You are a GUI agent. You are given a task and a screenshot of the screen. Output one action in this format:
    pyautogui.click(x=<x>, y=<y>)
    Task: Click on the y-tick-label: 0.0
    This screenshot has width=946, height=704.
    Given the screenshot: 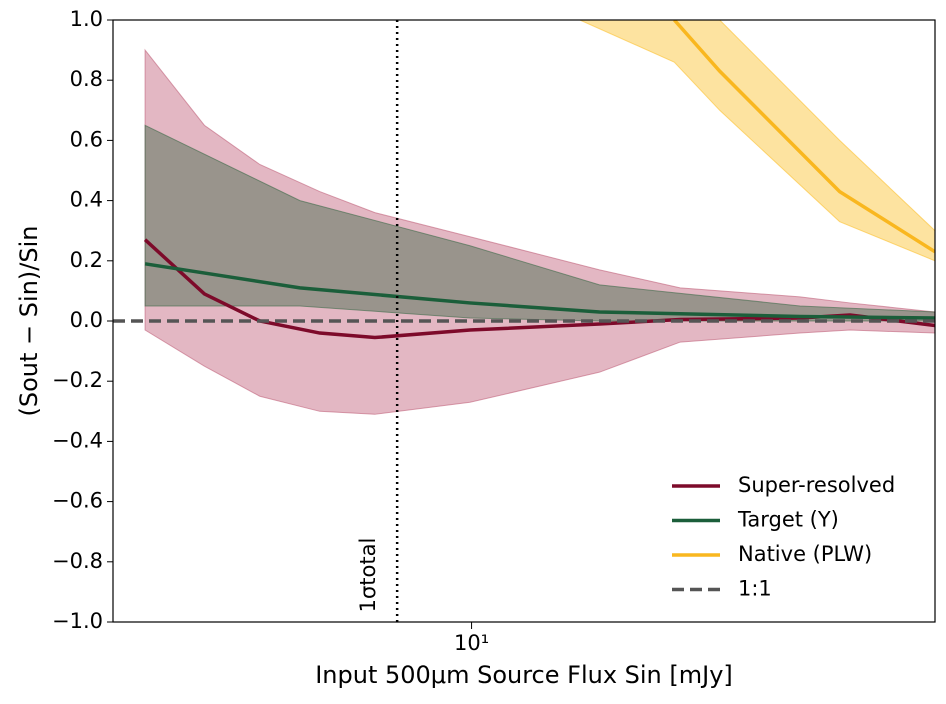 What is the action you would take?
    pyautogui.click(x=86, y=320)
    